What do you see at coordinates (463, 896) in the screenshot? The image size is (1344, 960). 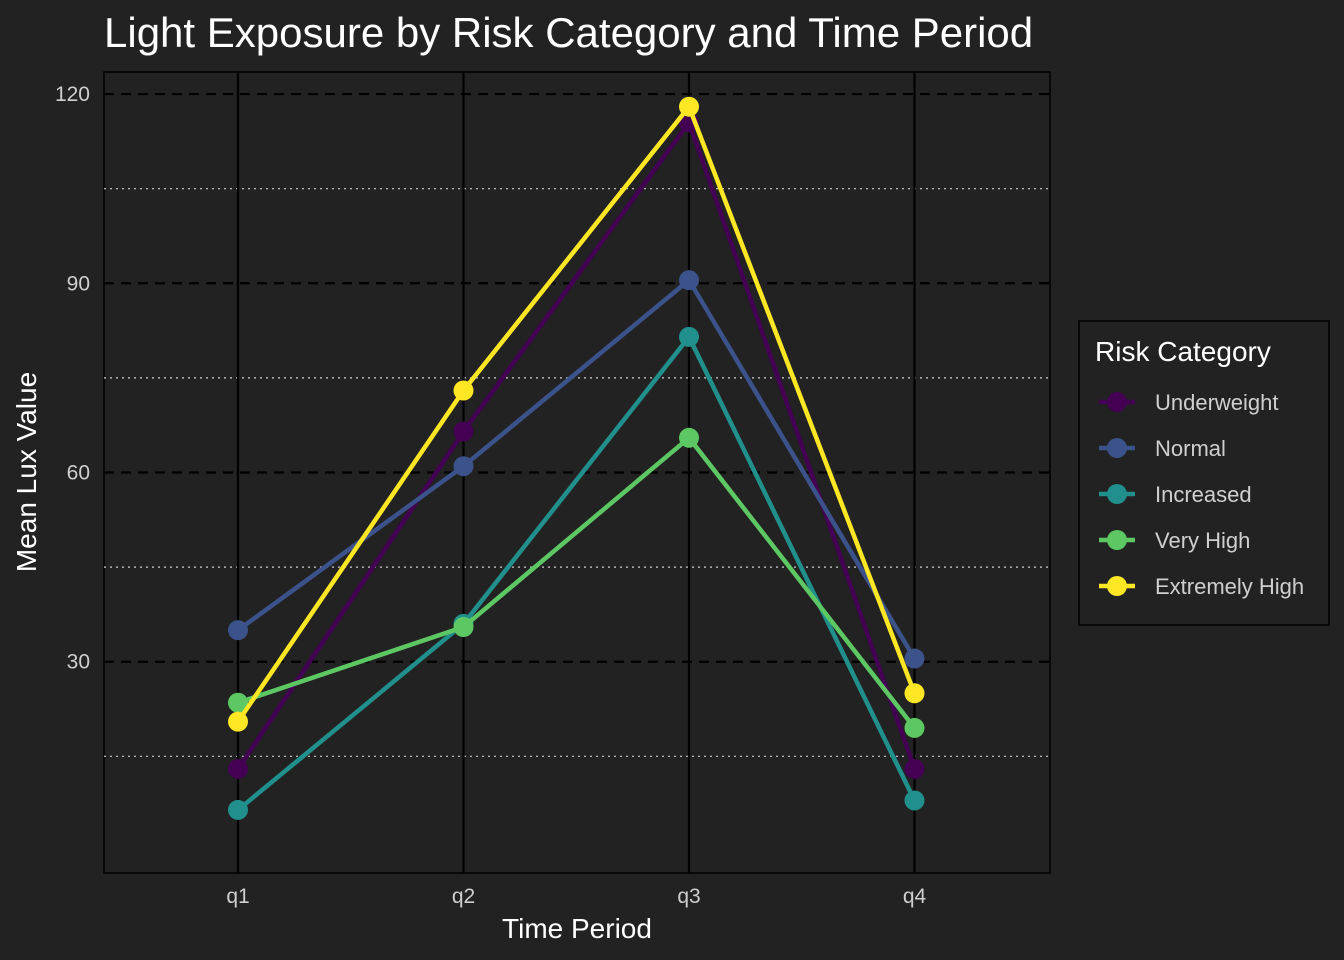 I see `x-tick-label: q2` at bounding box center [463, 896].